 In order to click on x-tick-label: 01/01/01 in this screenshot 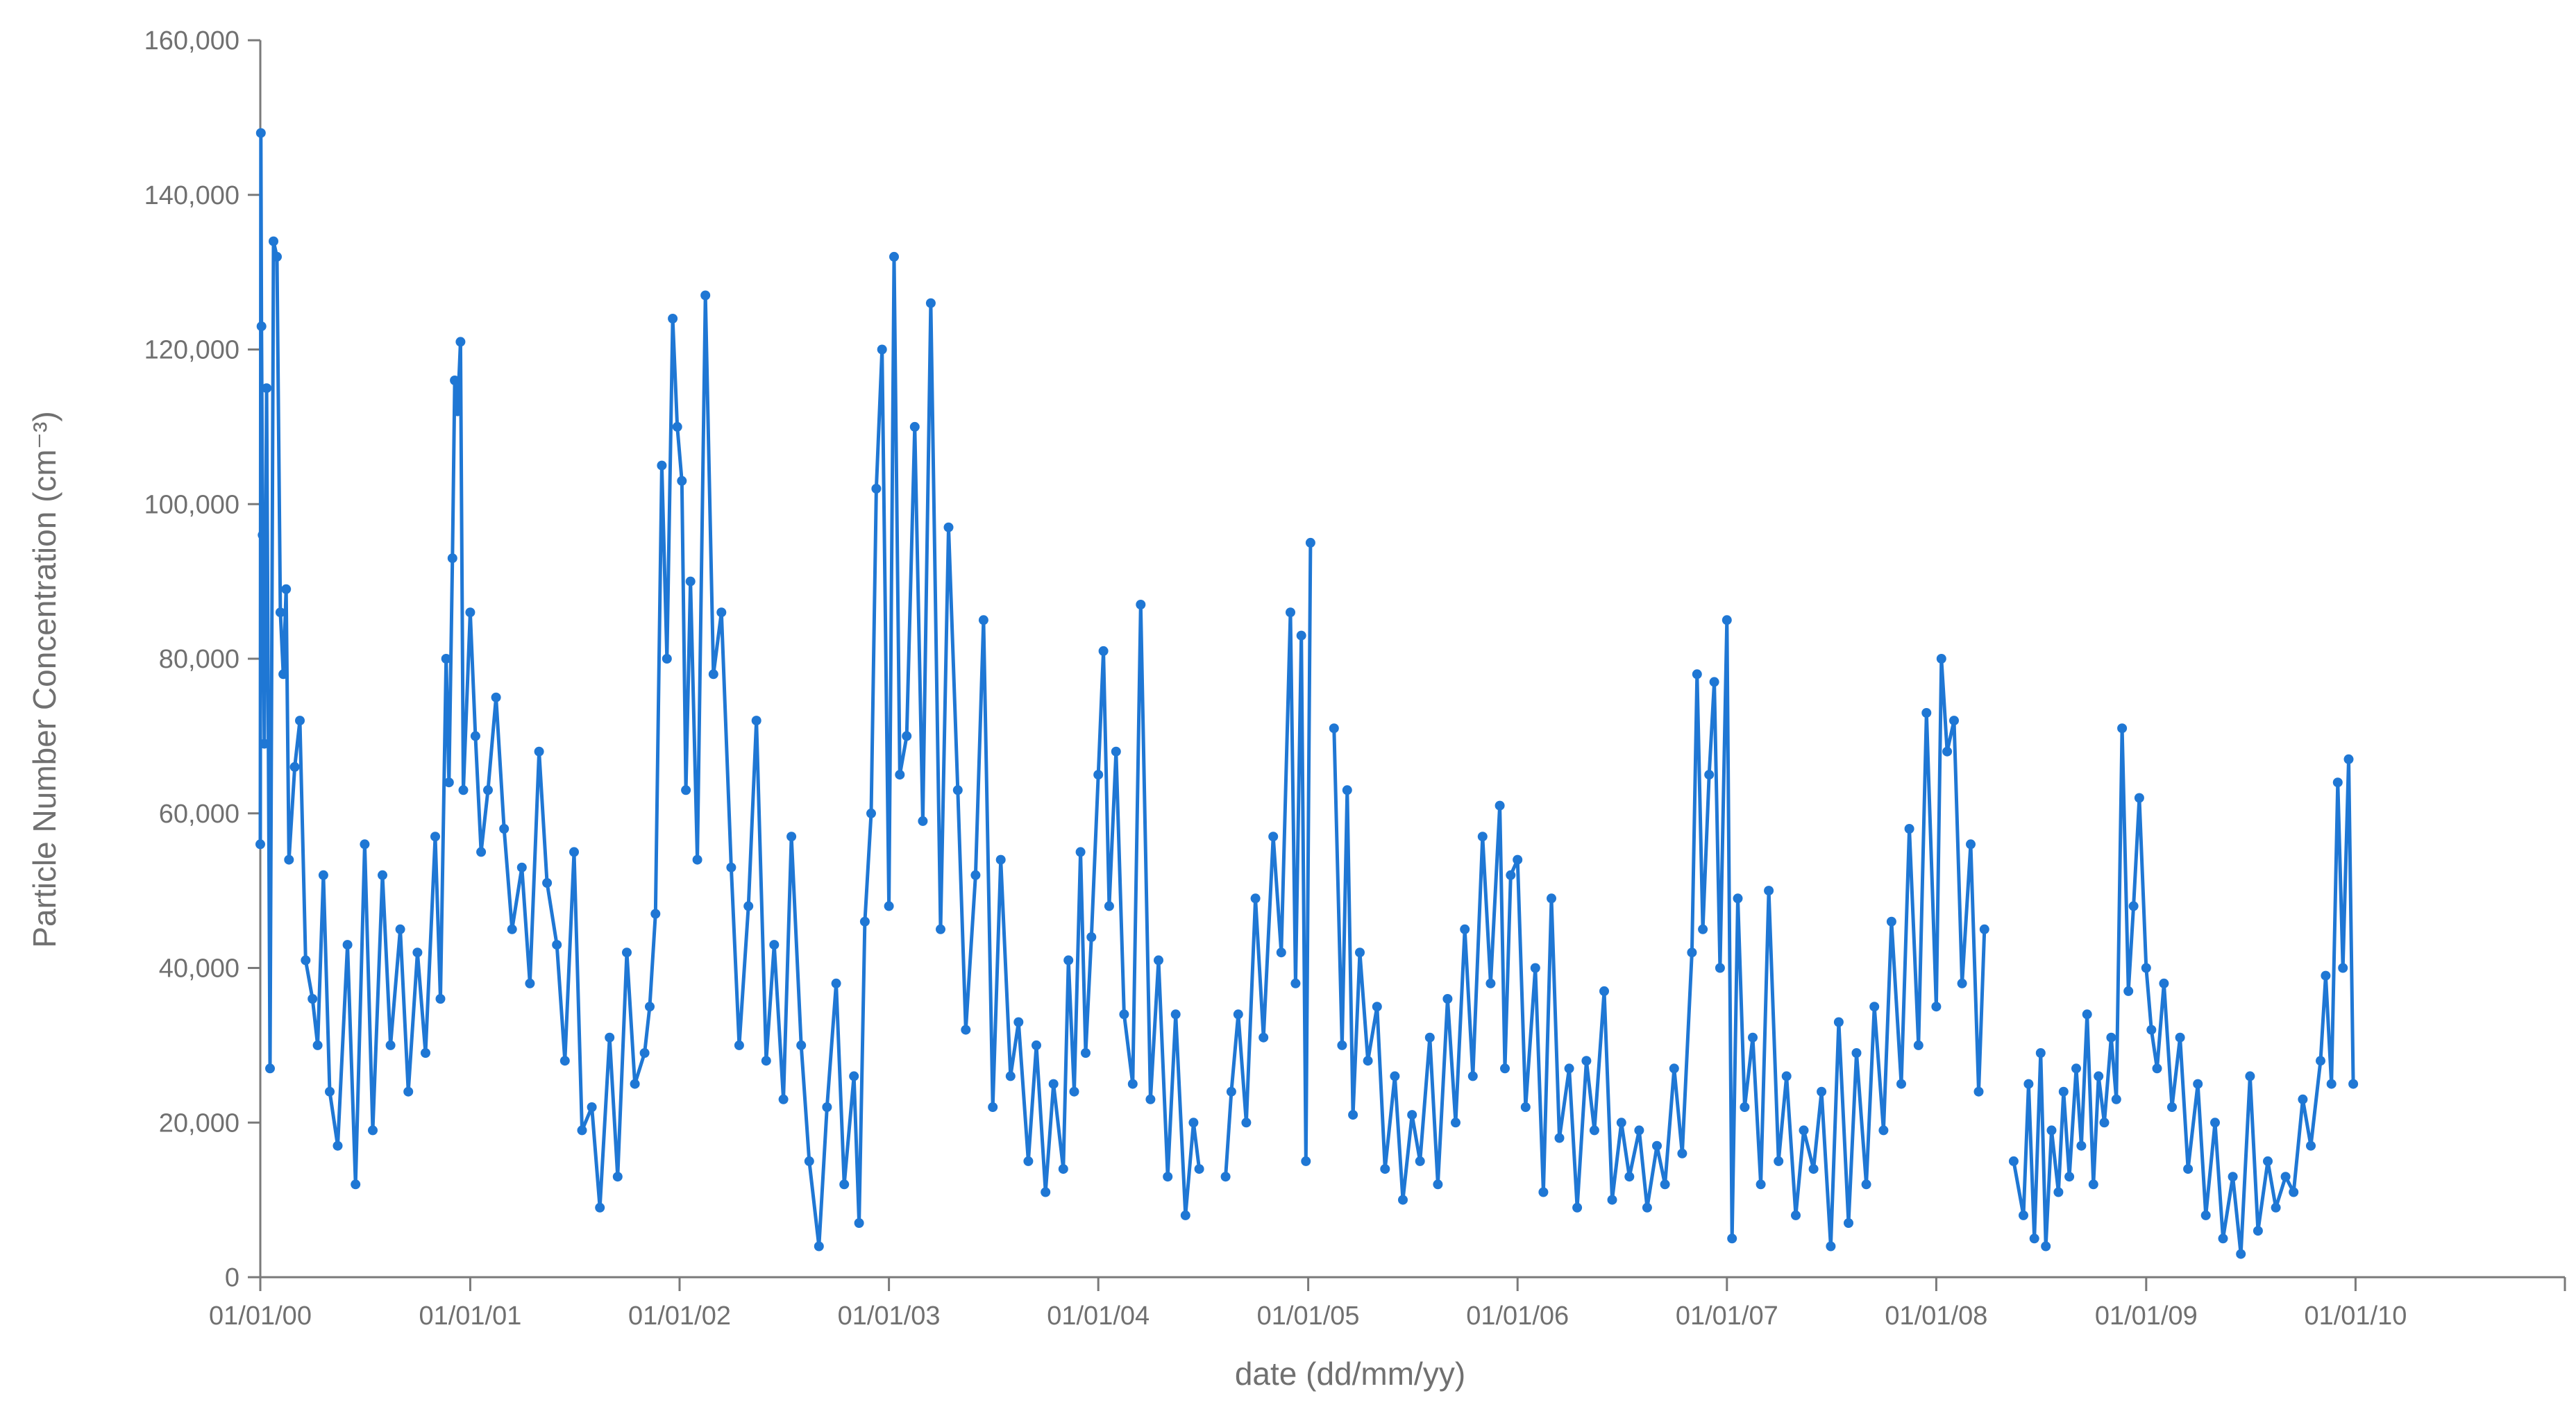, I will do `click(470, 1316)`.